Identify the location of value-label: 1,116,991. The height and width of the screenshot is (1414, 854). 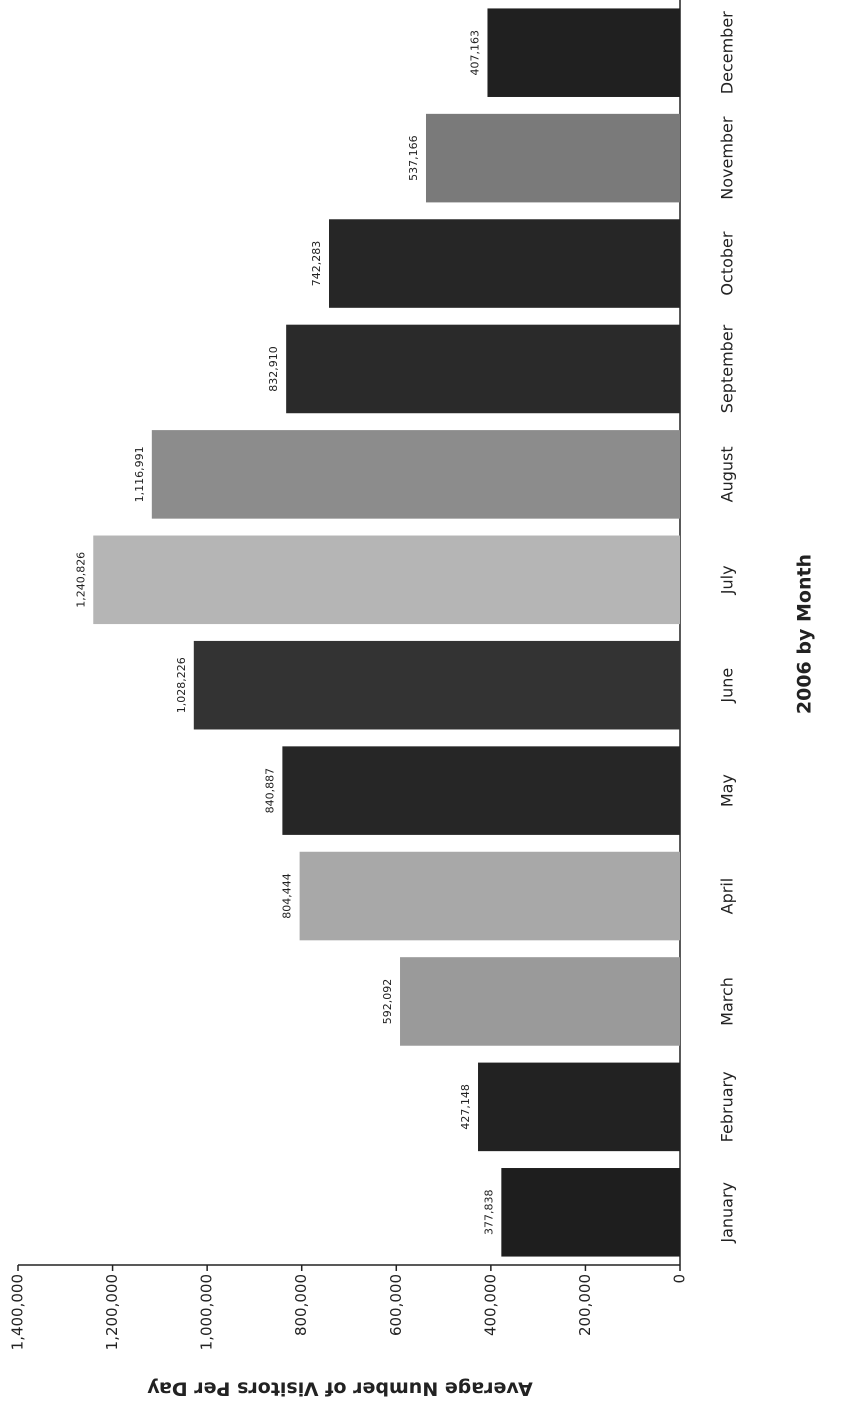
(139, 474).